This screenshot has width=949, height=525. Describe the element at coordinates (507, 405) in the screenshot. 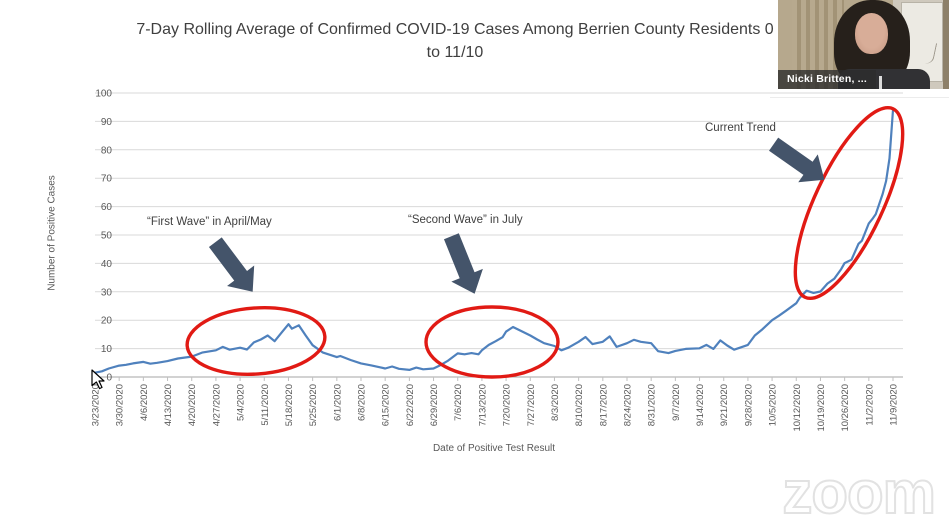

I see `svg-text: 7/20/2020` at that location.